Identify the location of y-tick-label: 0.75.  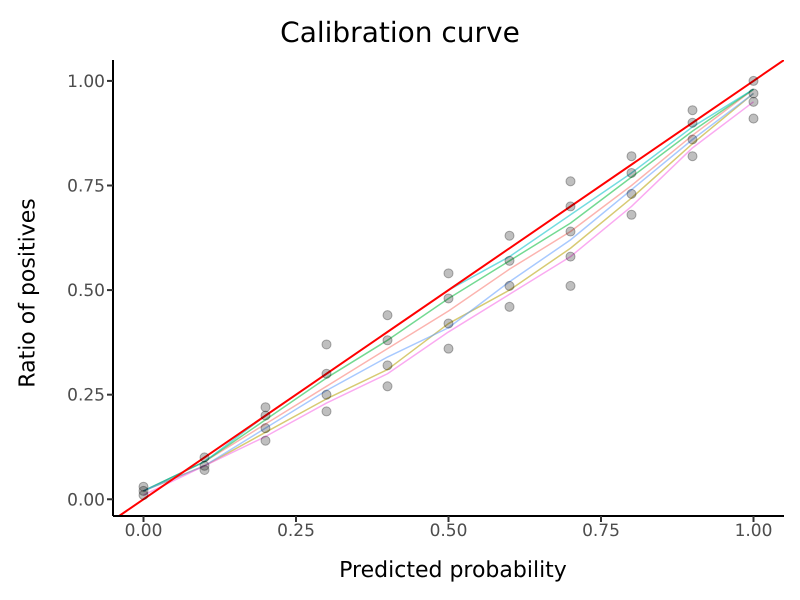
(86, 186).